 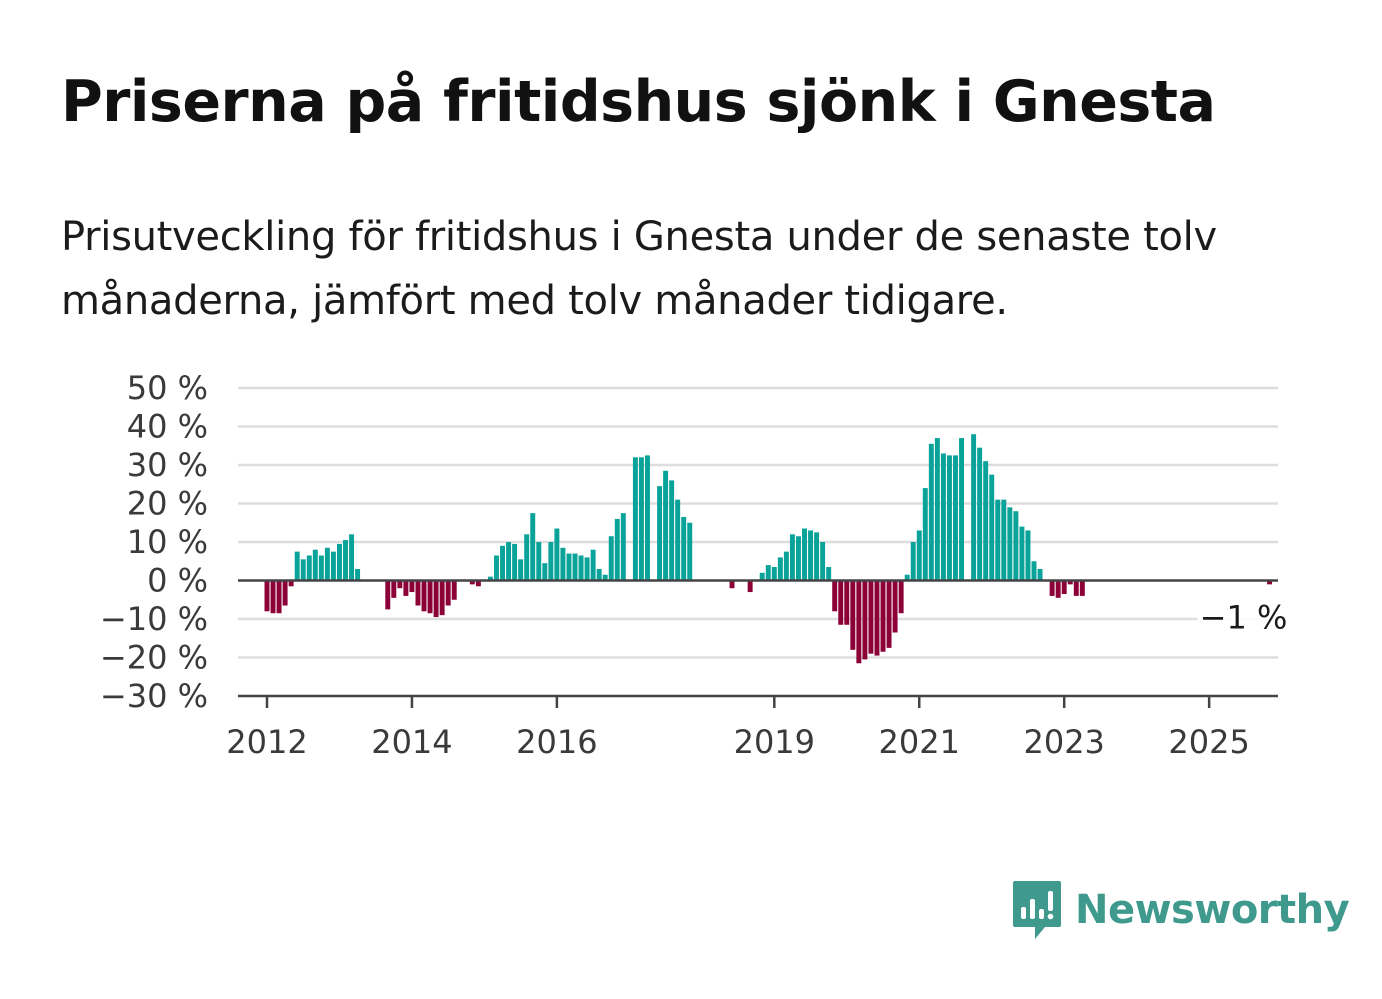 What do you see at coordinates (1063, 742) in the screenshot?
I see `x-tick-label: 2023` at bounding box center [1063, 742].